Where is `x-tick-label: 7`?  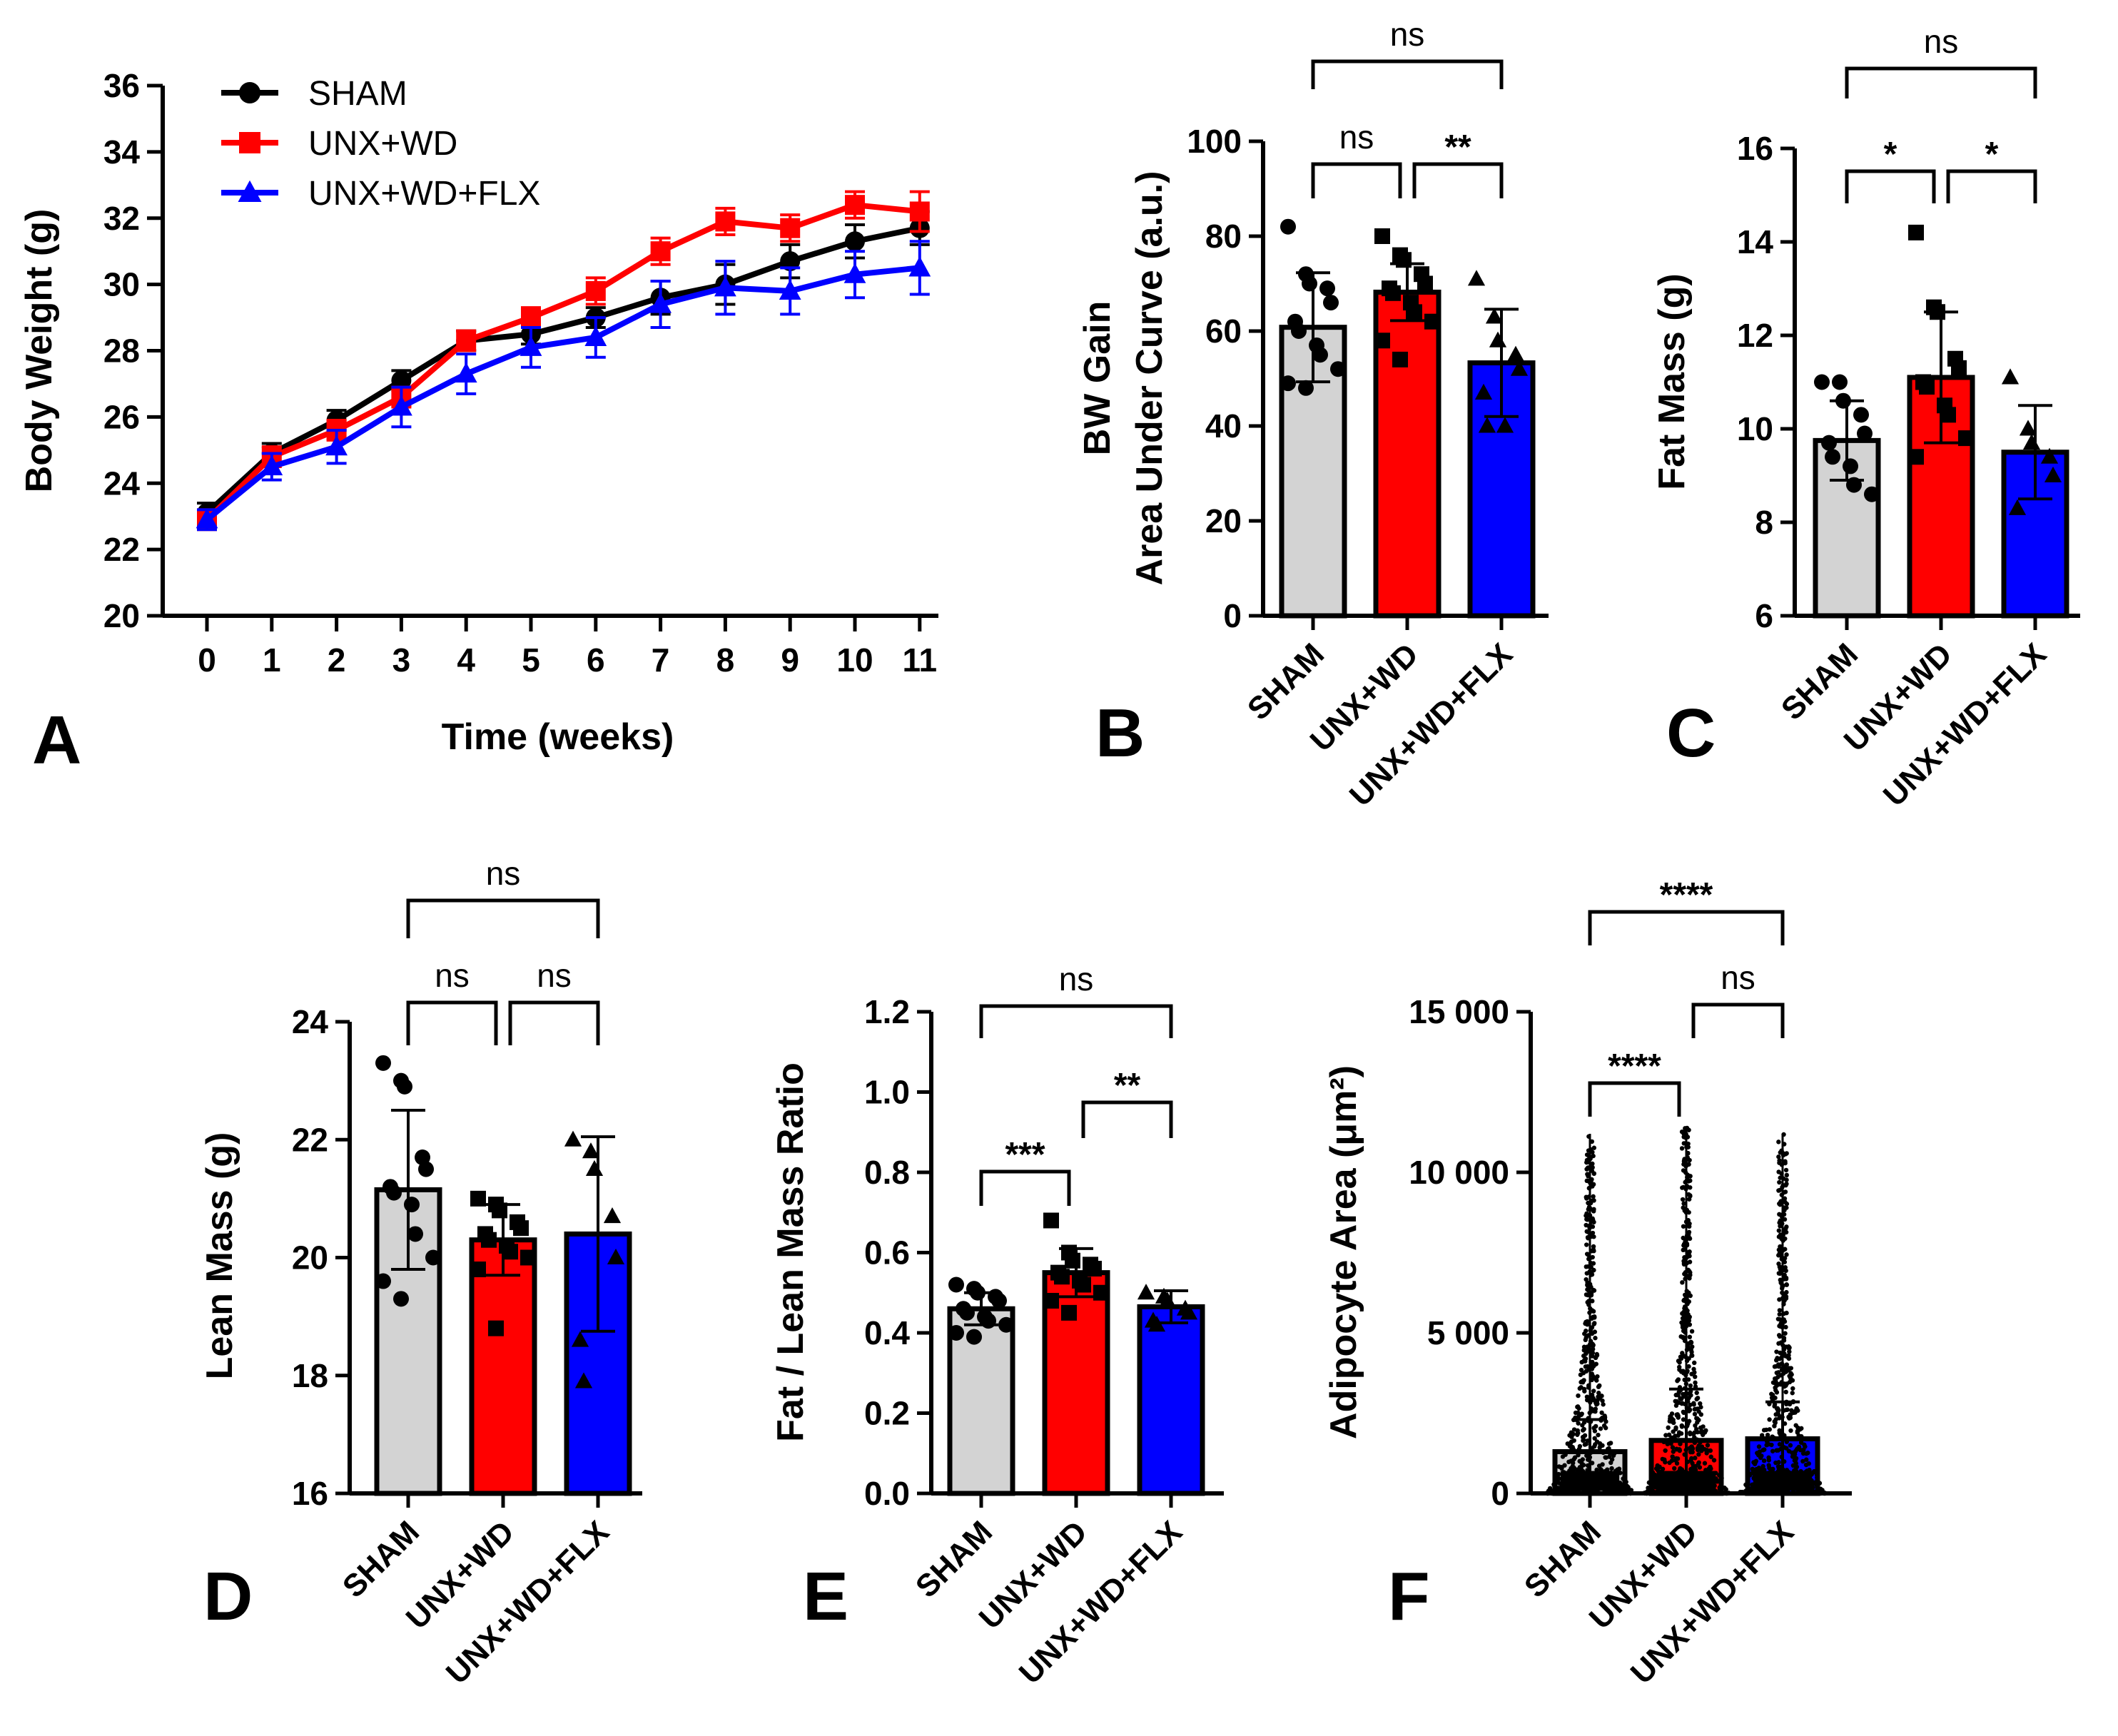 x-tick-label: 7 is located at coordinates (661, 660).